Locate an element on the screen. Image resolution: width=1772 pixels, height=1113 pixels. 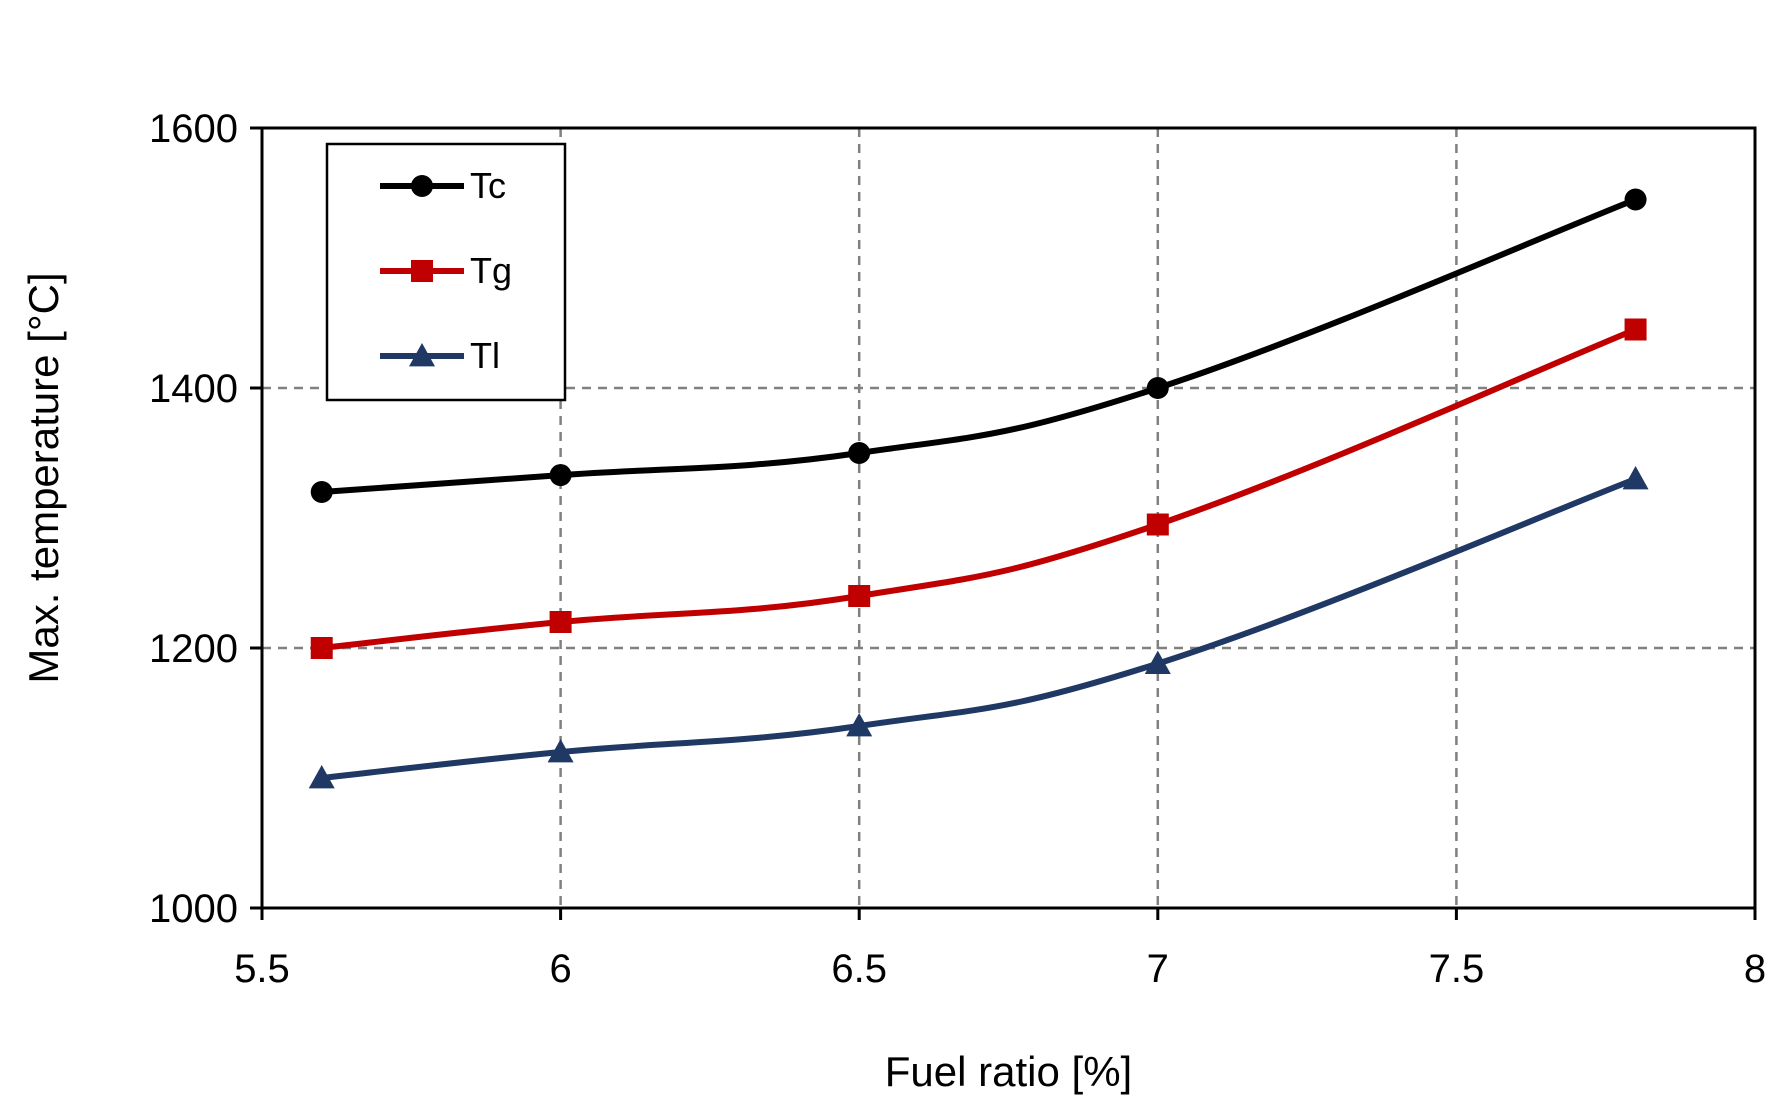
x-tick-label: 6.5 is located at coordinates (859, 969).